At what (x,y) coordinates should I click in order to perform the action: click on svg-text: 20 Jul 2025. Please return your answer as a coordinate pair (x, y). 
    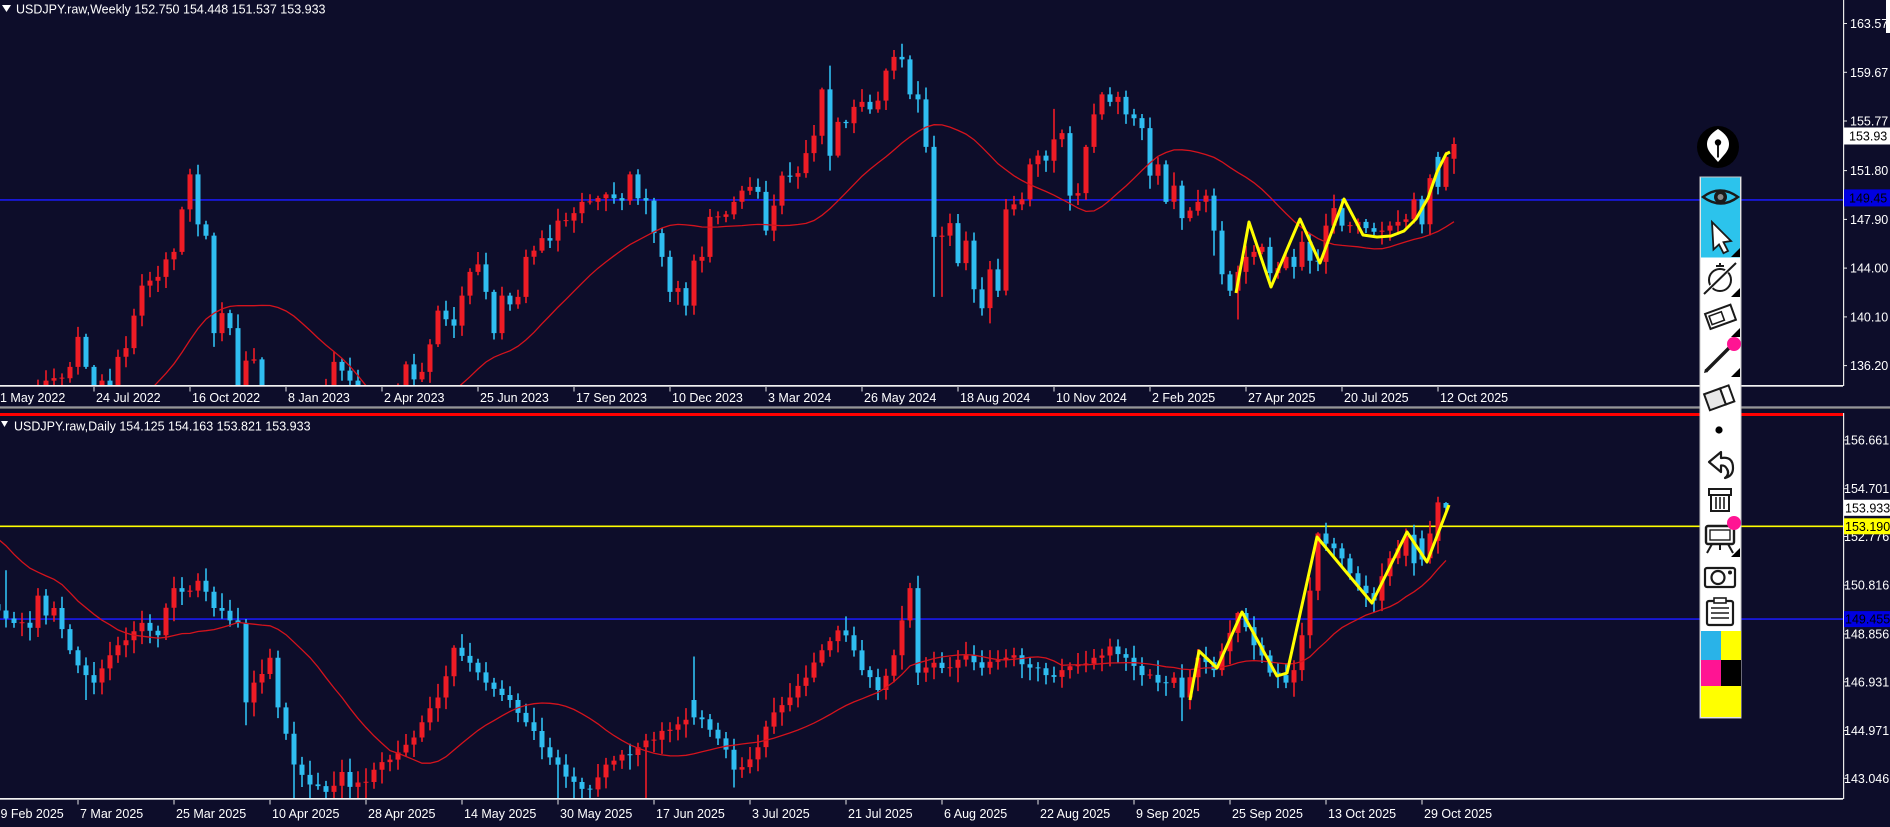
    Looking at the image, I should click on (1376, 398).